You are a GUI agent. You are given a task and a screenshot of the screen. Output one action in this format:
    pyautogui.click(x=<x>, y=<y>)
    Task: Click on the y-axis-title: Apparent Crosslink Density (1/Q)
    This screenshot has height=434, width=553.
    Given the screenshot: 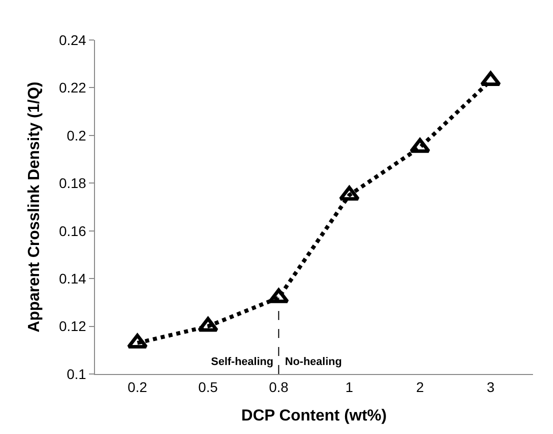 What is the action you would take?
    pyautogui.click(x=34, y=207)
    